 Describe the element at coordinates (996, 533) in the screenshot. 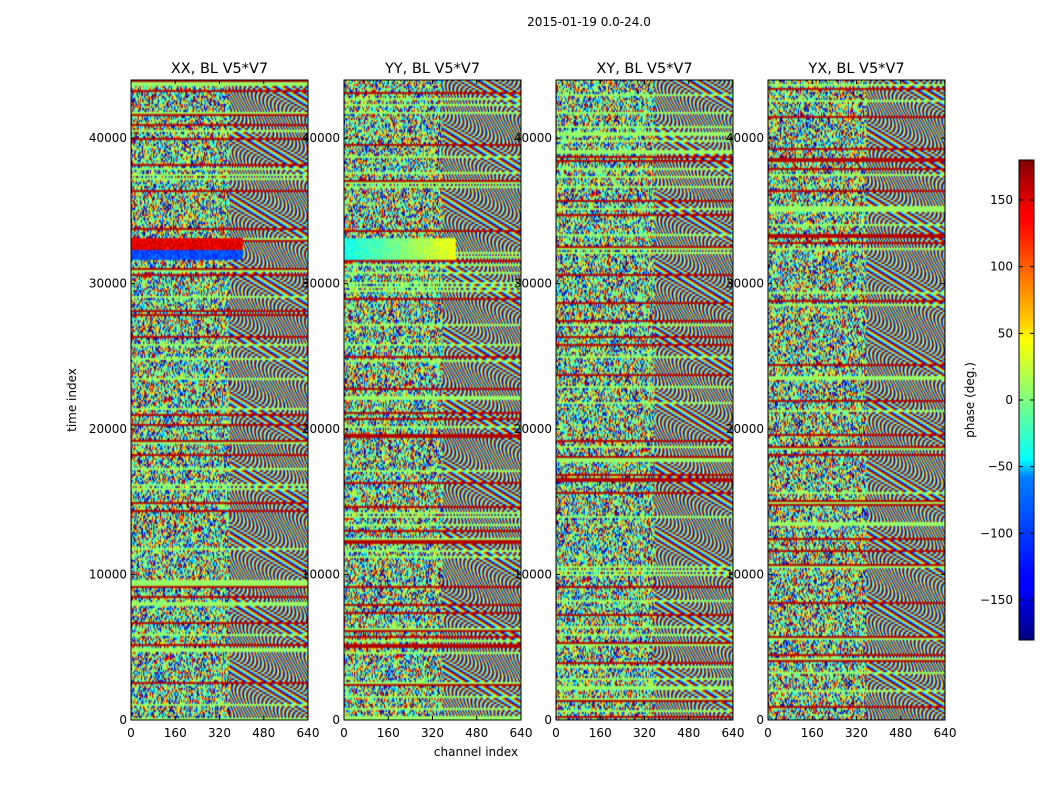

I see `colorbar-tick-label: −100` at that location.